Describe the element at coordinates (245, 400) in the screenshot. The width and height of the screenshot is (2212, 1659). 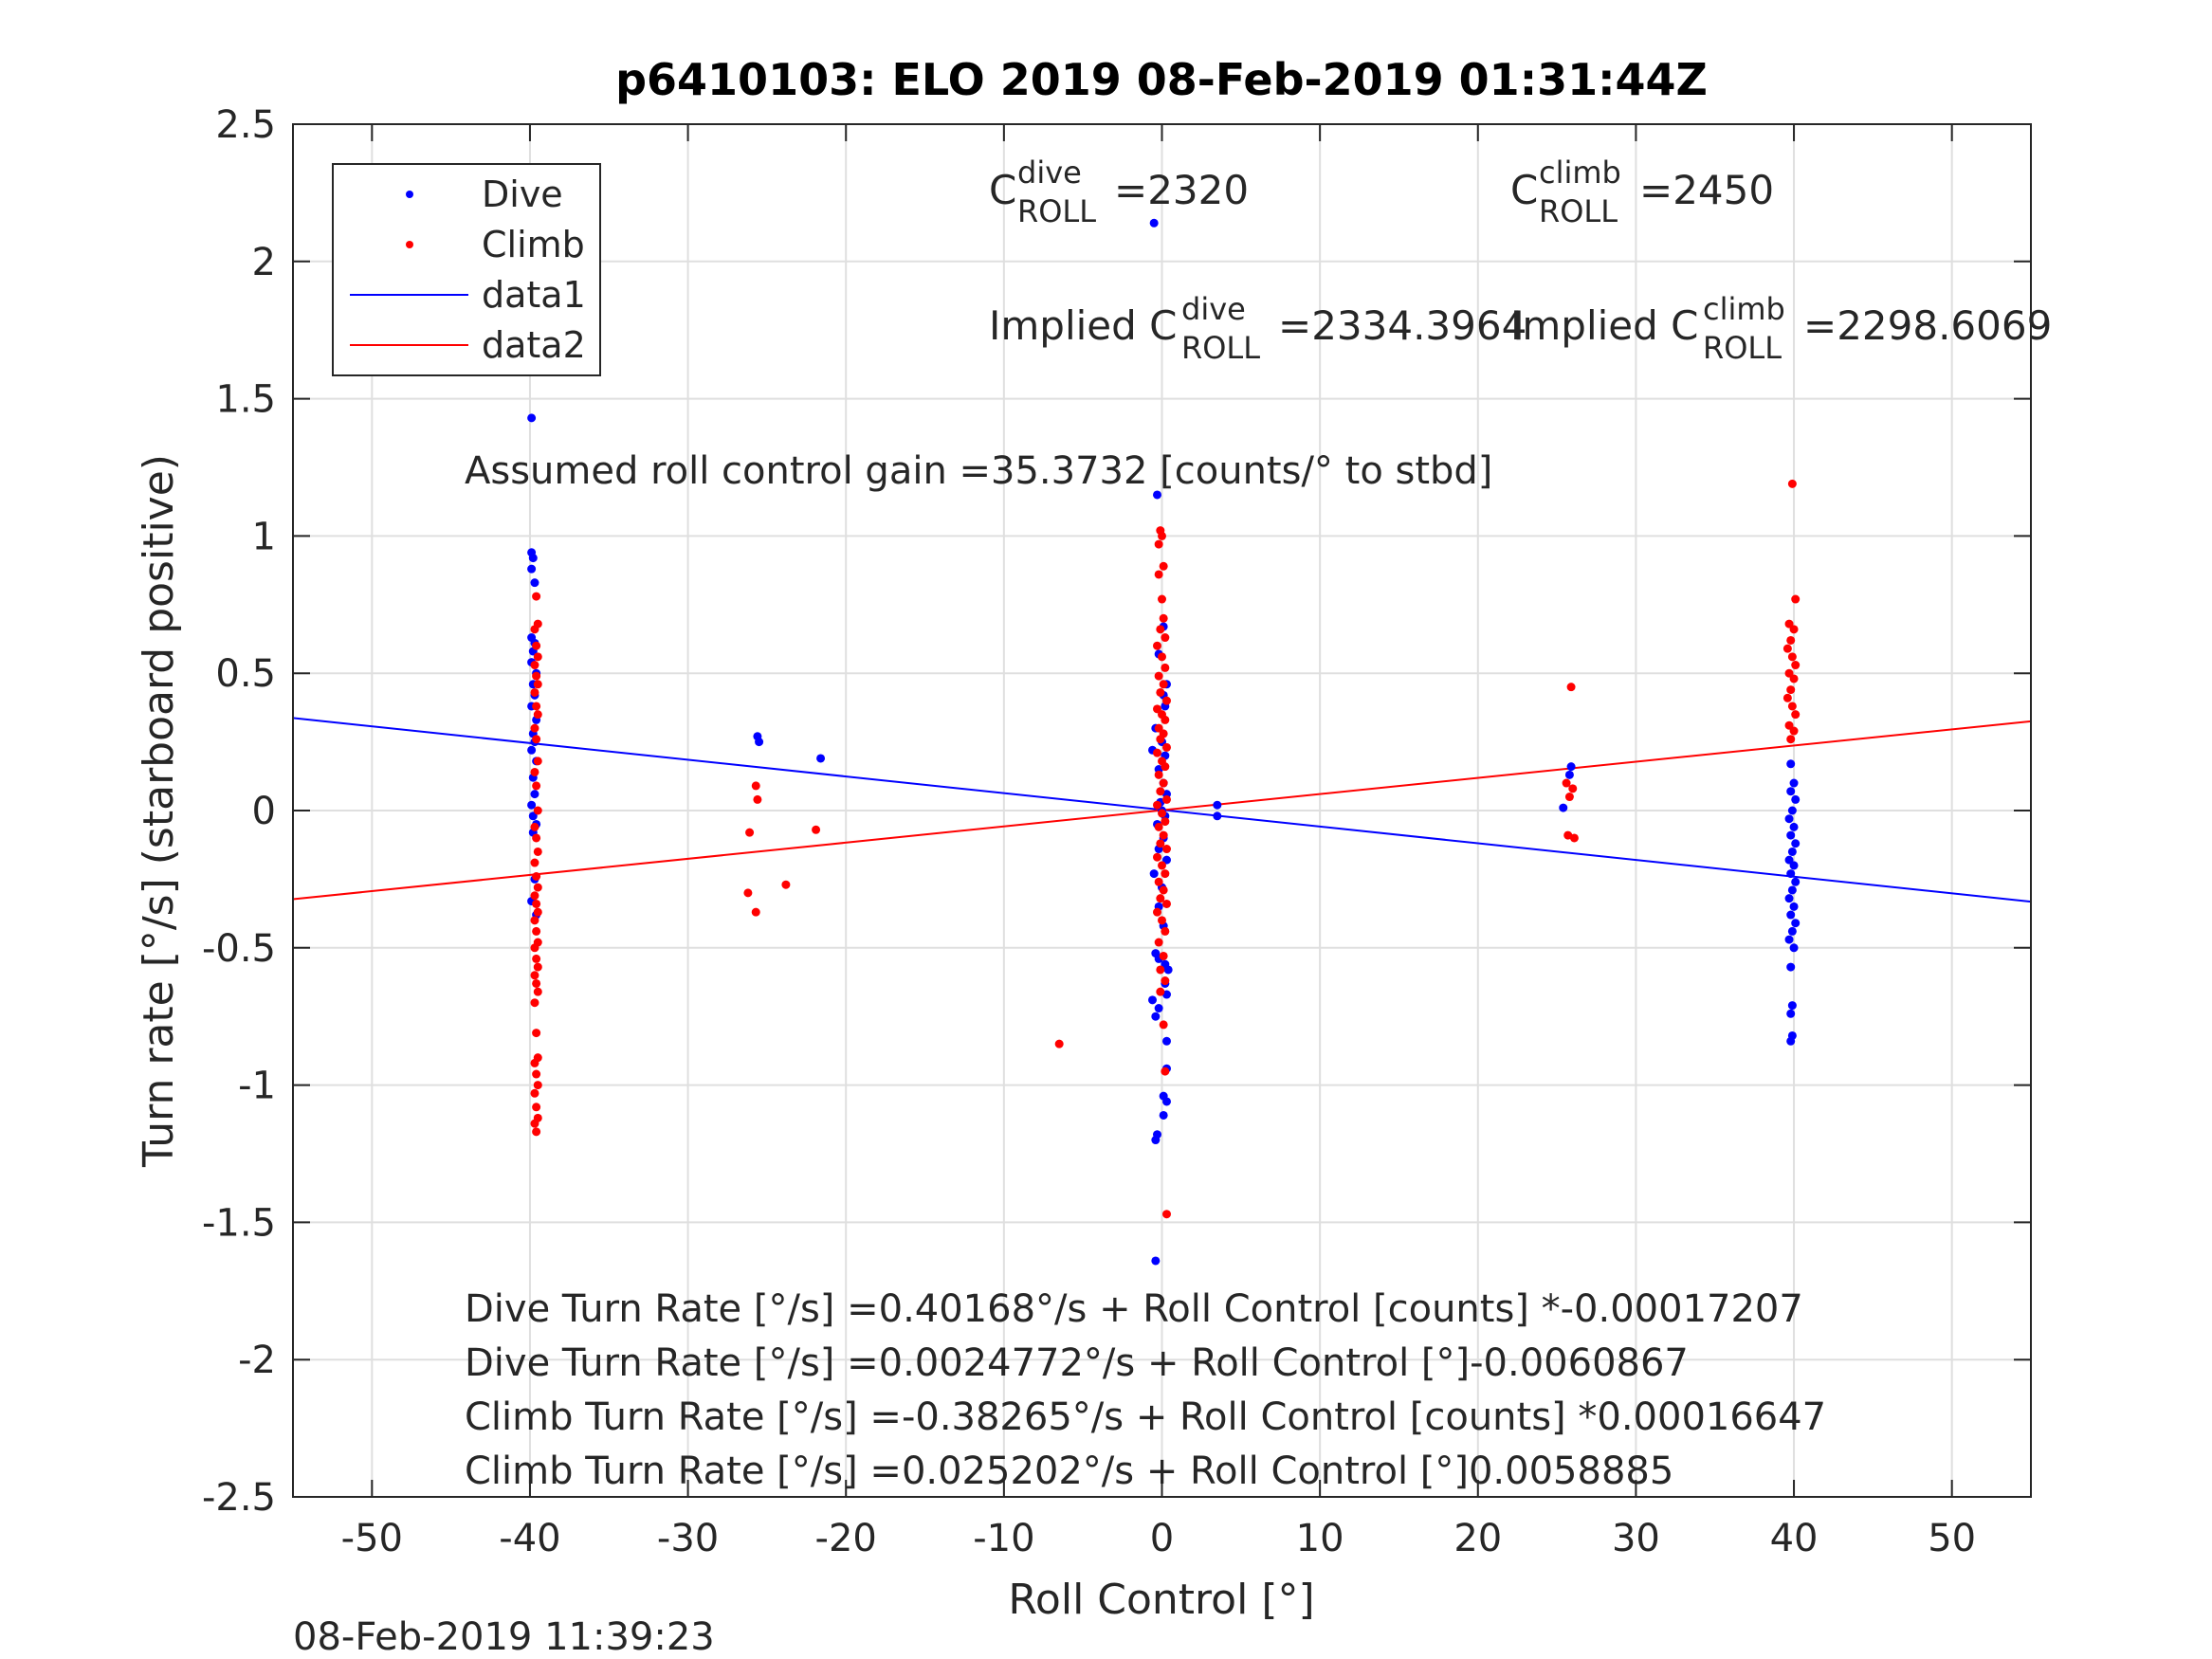
I see `y-tick-label: 1.5` at that location.